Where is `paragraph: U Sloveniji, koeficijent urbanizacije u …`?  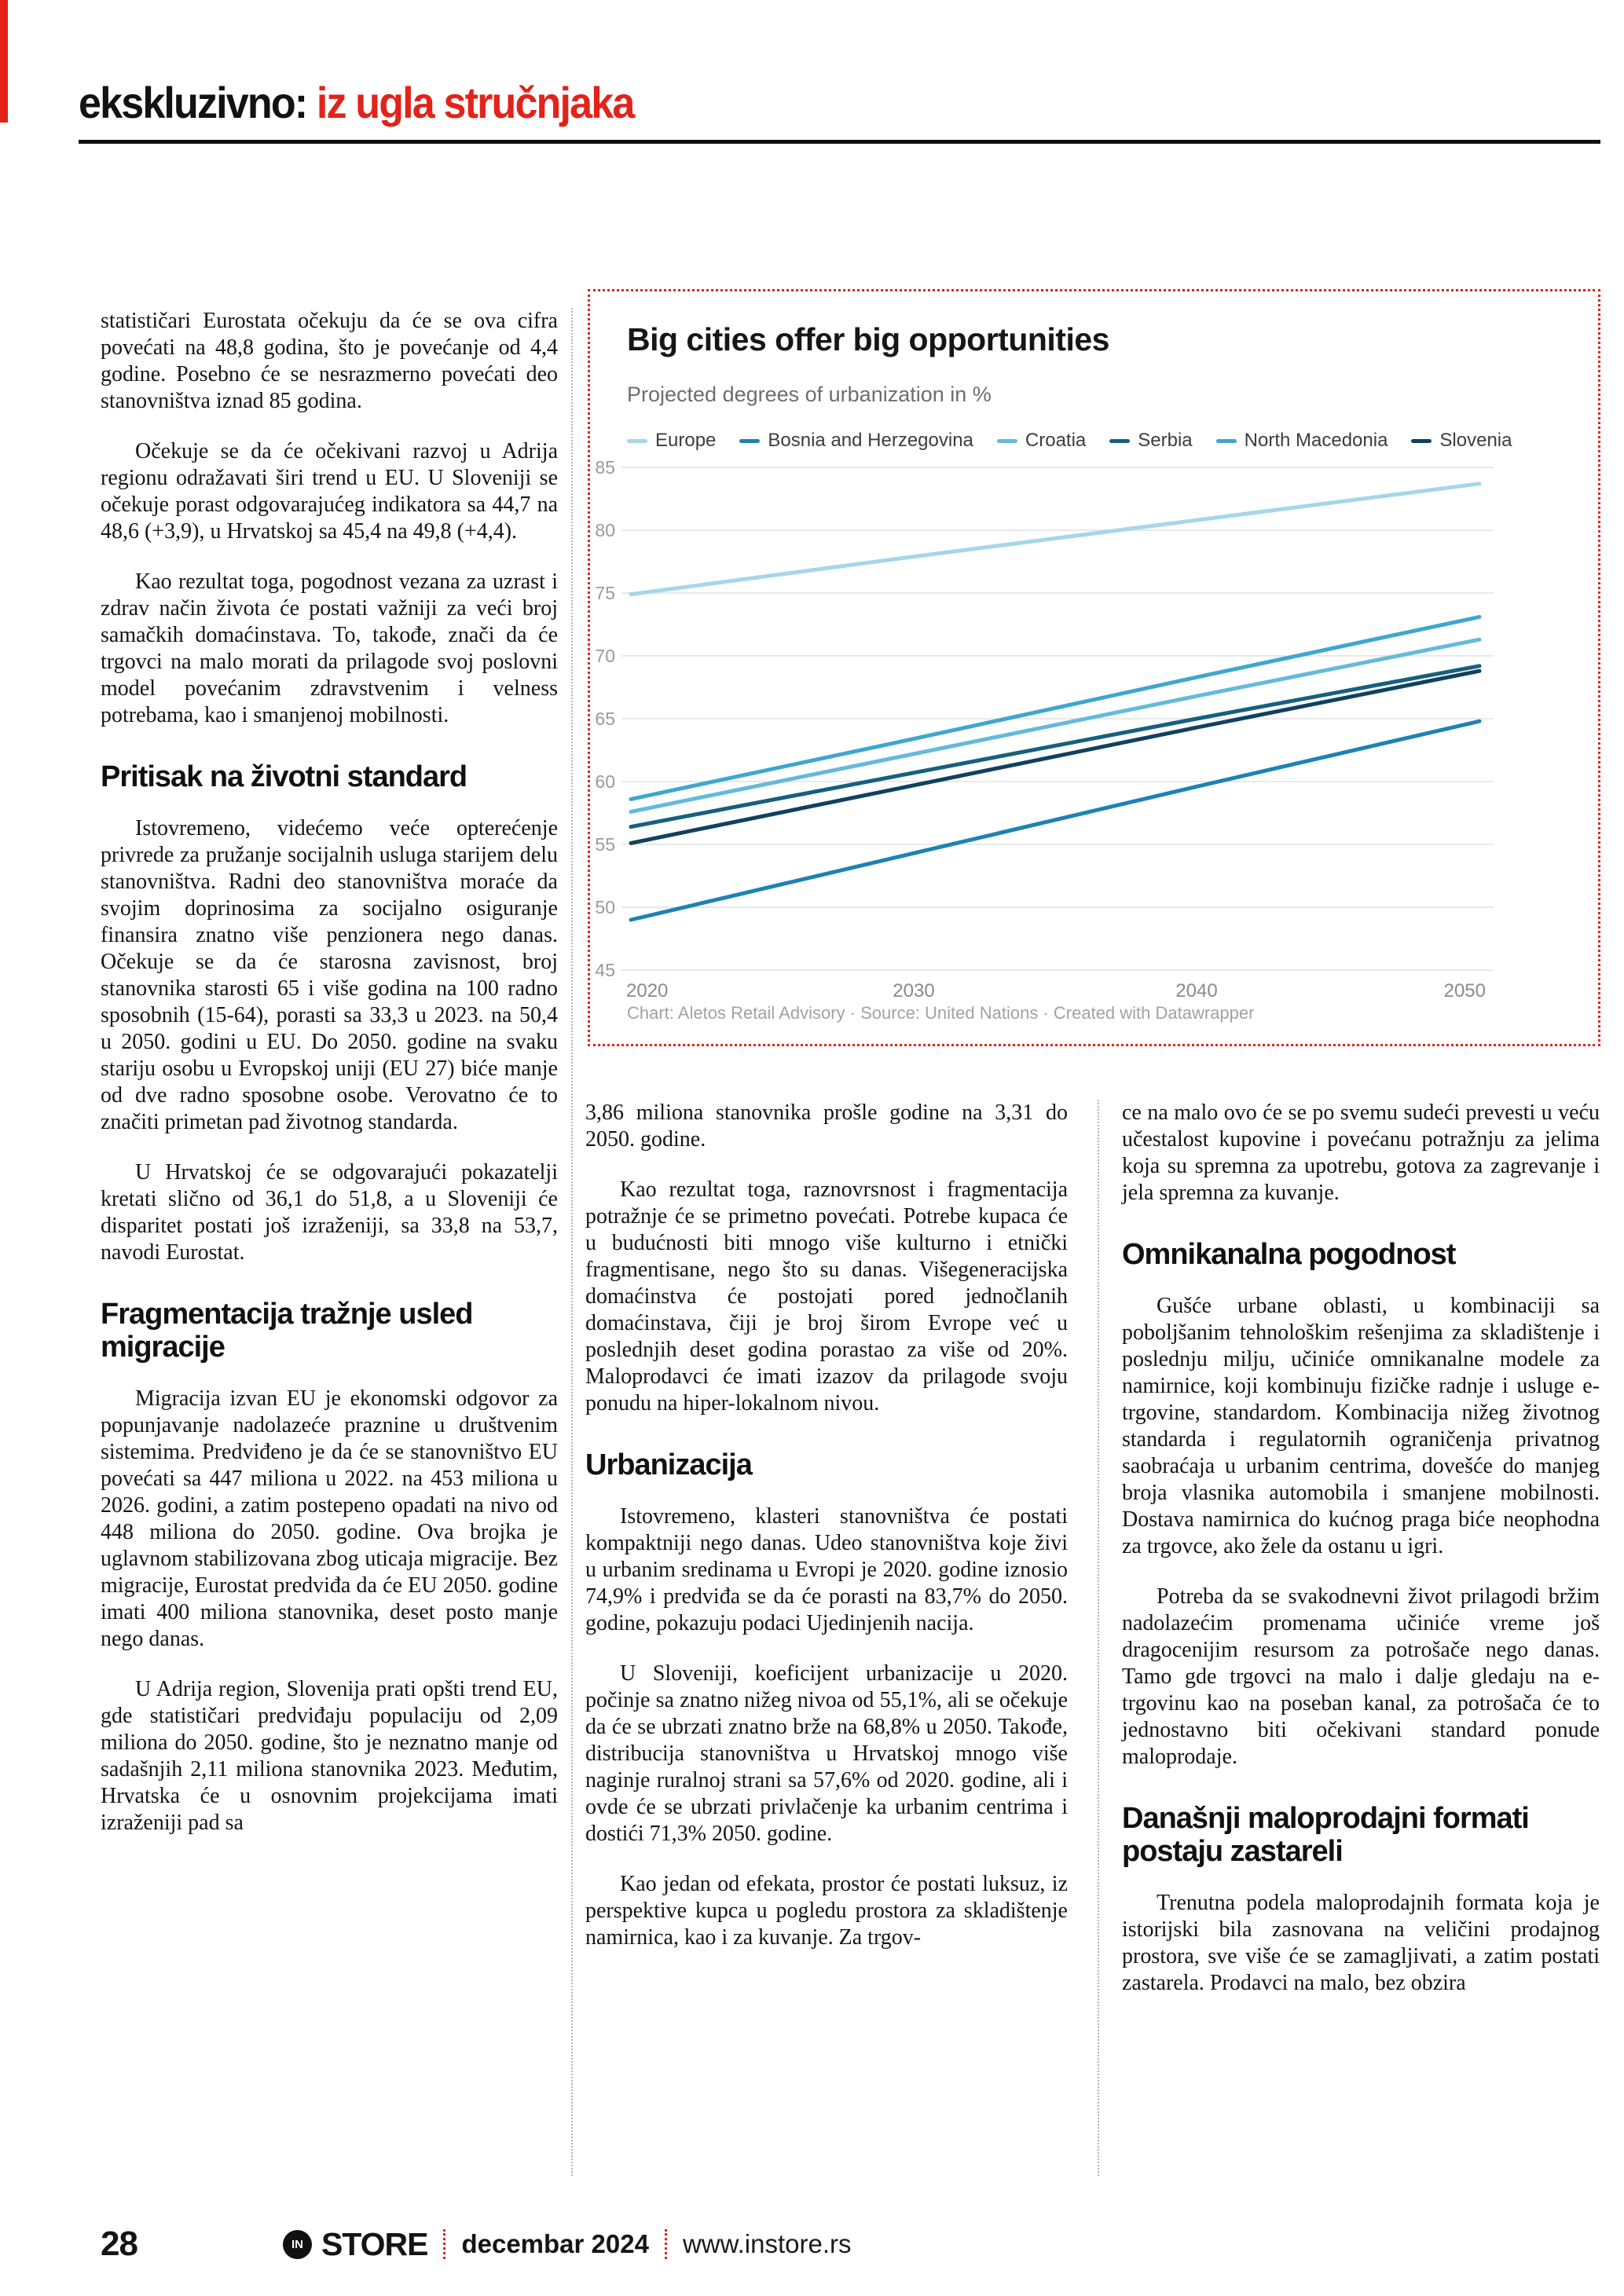
paragraph: U Sloveniji, koeficijent urbanizacije u … is located at coordinates (826, 1753).